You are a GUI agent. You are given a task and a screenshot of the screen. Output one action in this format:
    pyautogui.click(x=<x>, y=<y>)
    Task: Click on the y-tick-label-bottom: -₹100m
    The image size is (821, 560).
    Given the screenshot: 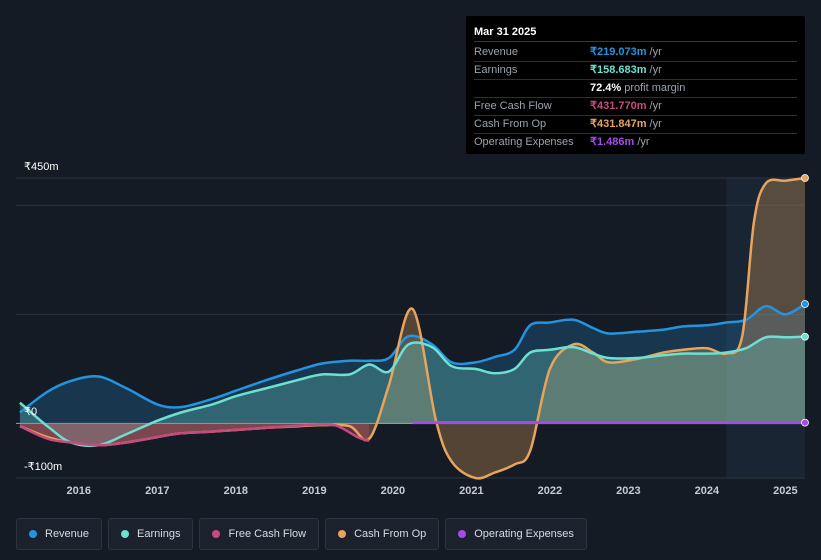 What is the action you would take?
    pyautogui.click(x=43, y=467)
    